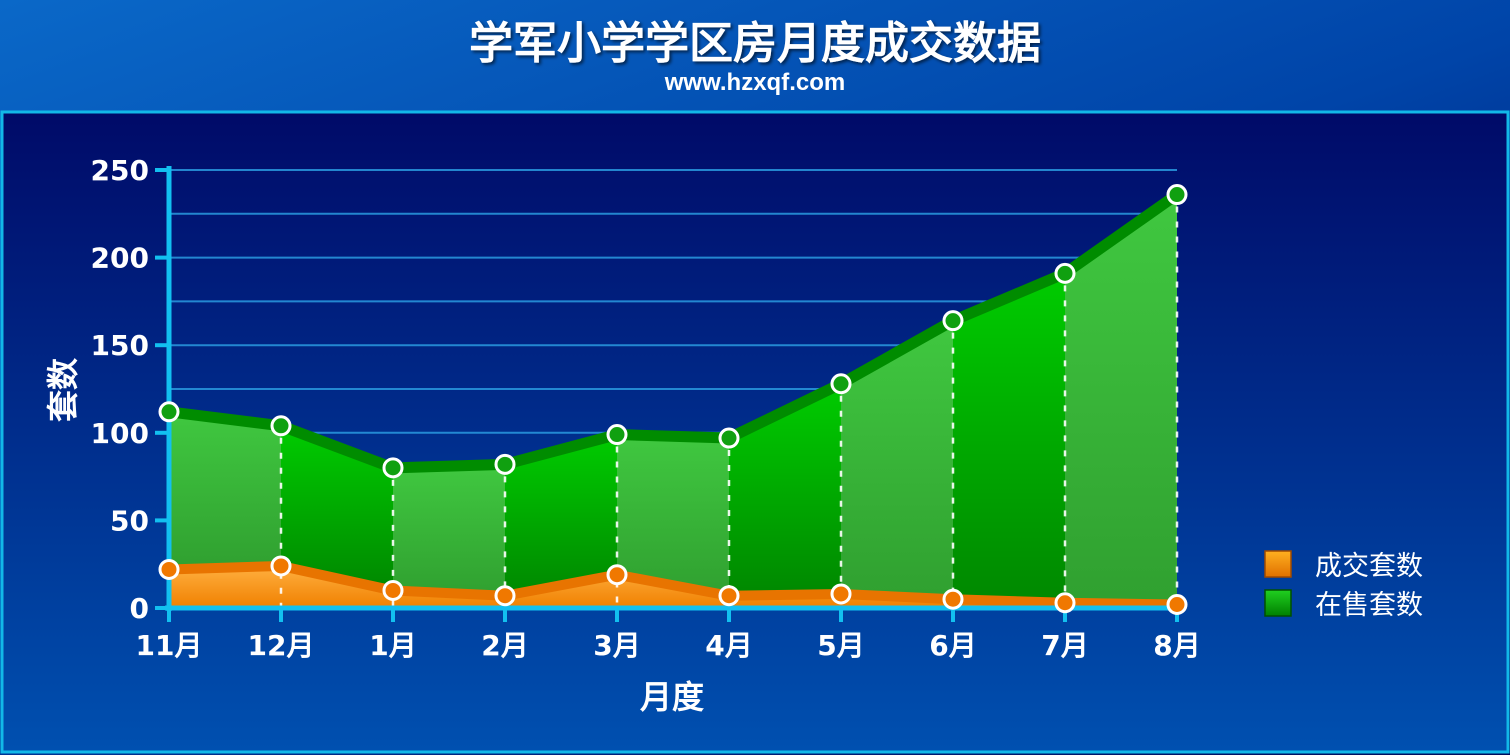  What do you see at coordinates (754, 82) in the screenshot?
I see `chart-subtitle: www.hzxqf.com` at bounding box center [754, 82].